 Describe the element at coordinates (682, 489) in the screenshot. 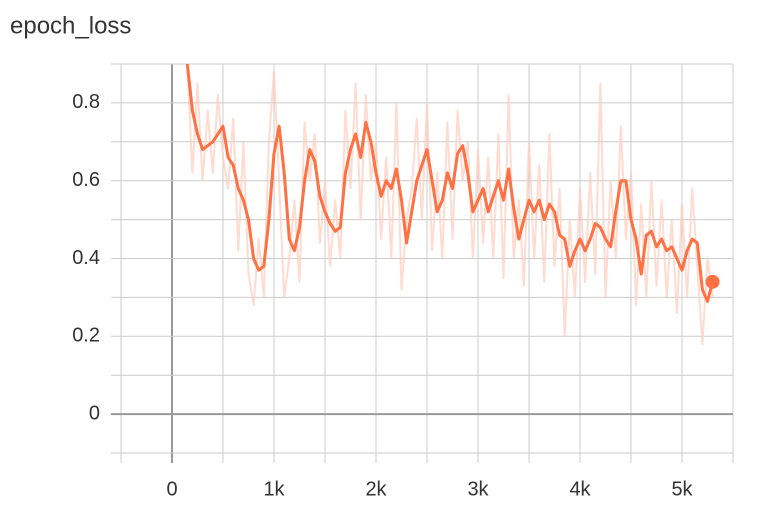

I see `x-tick-label: 5k` at that location.